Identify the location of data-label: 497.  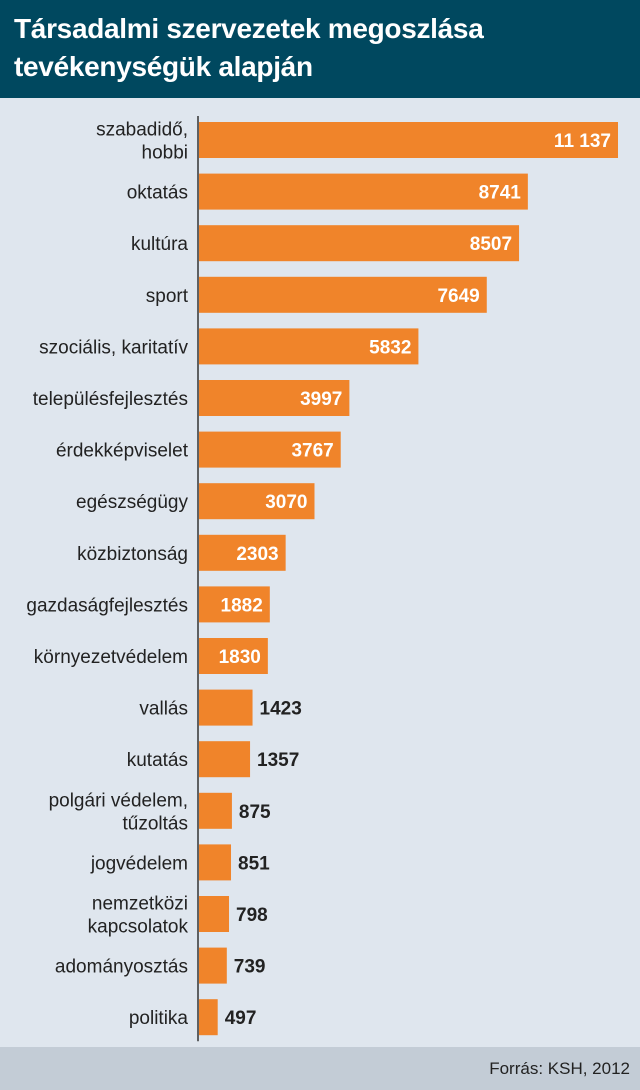
(241, 1018).